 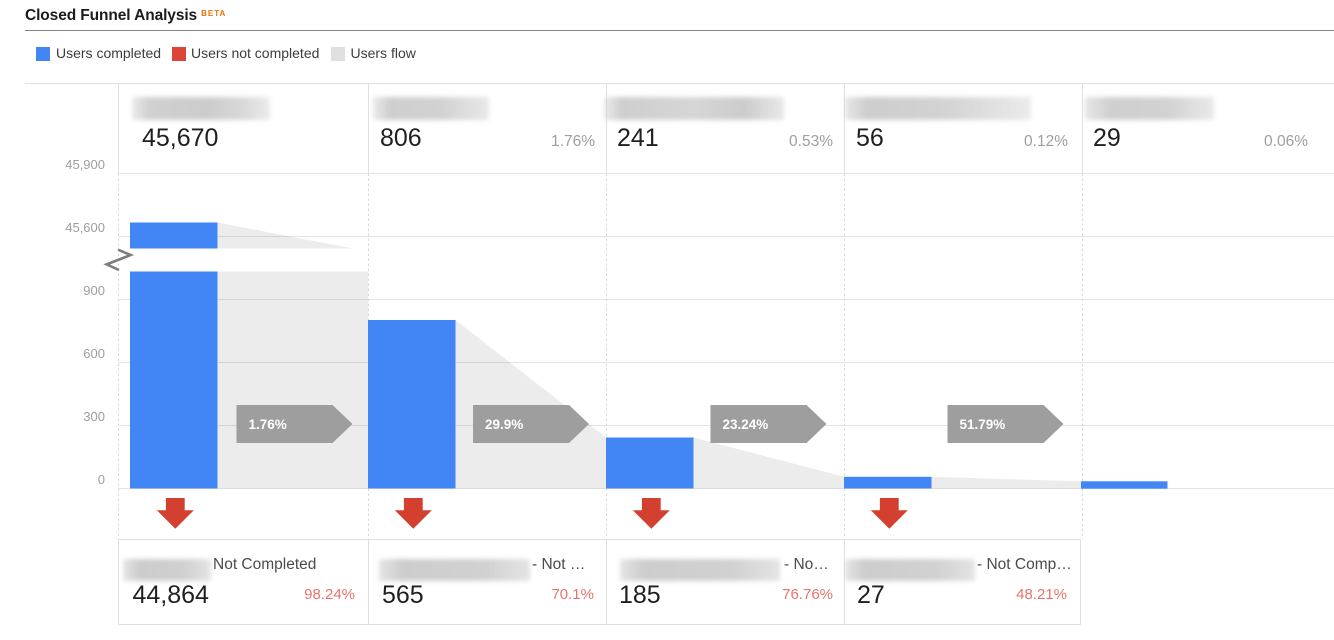 I want to click on svg-text: 51.79%, so click(x=983, y=424).